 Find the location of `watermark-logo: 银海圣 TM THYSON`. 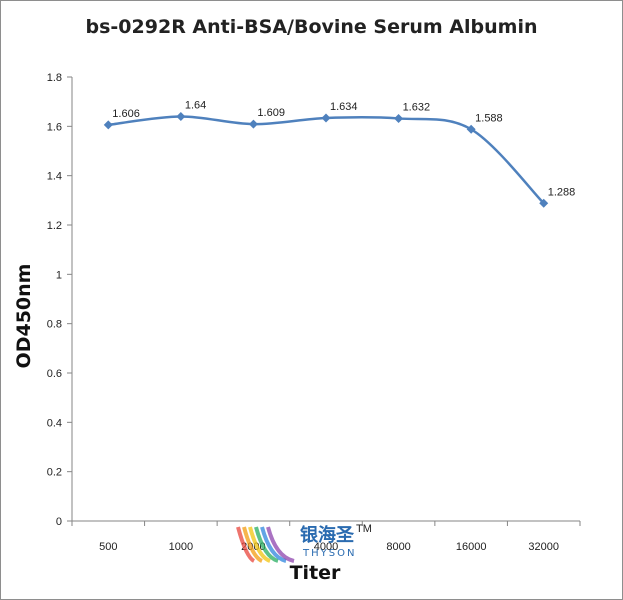

watermark-logo: 银海圣 TM THYSON is located at coordinates (304, 543).